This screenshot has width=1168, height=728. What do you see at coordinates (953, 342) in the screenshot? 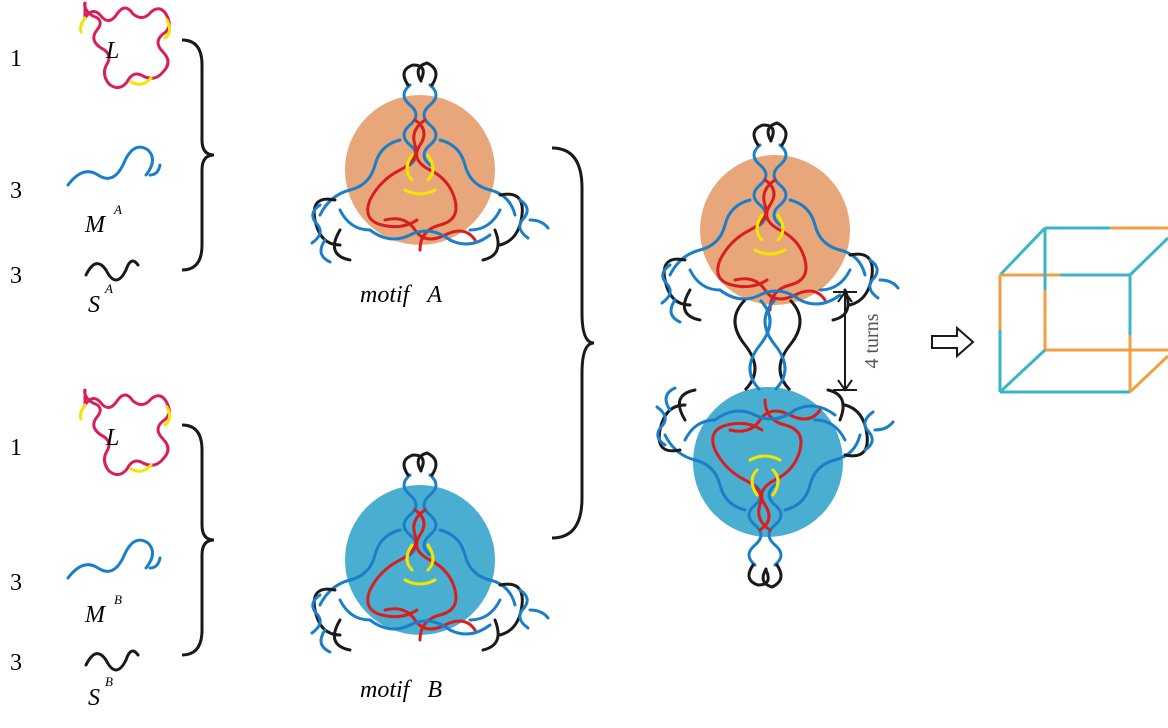
I see `hollow-arrow` at bounding box center [953, 342].